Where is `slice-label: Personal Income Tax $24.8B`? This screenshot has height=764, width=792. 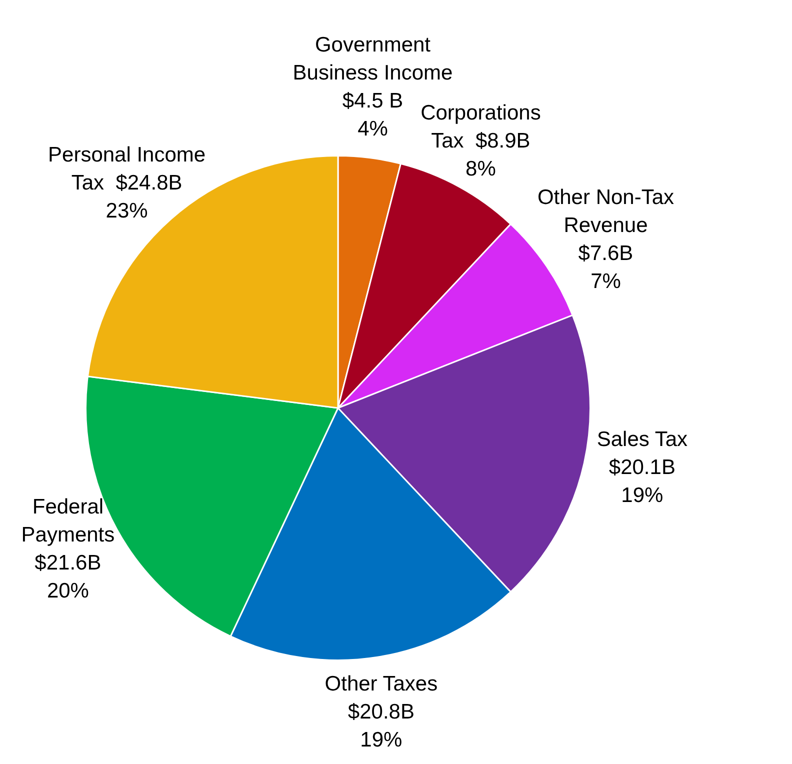
slice-label: Personal Income Tax $24.8B is located at coordinates (127, 169).